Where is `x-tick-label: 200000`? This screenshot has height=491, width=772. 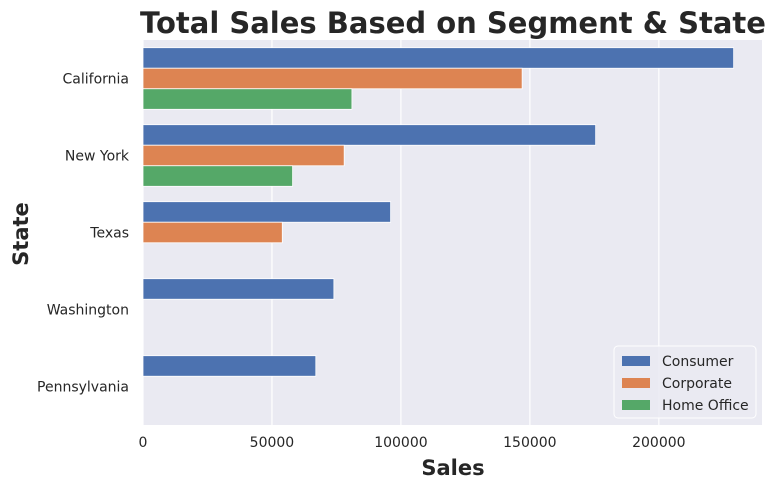
x-tick-label: 200000 is located at coordinates (658, 443).